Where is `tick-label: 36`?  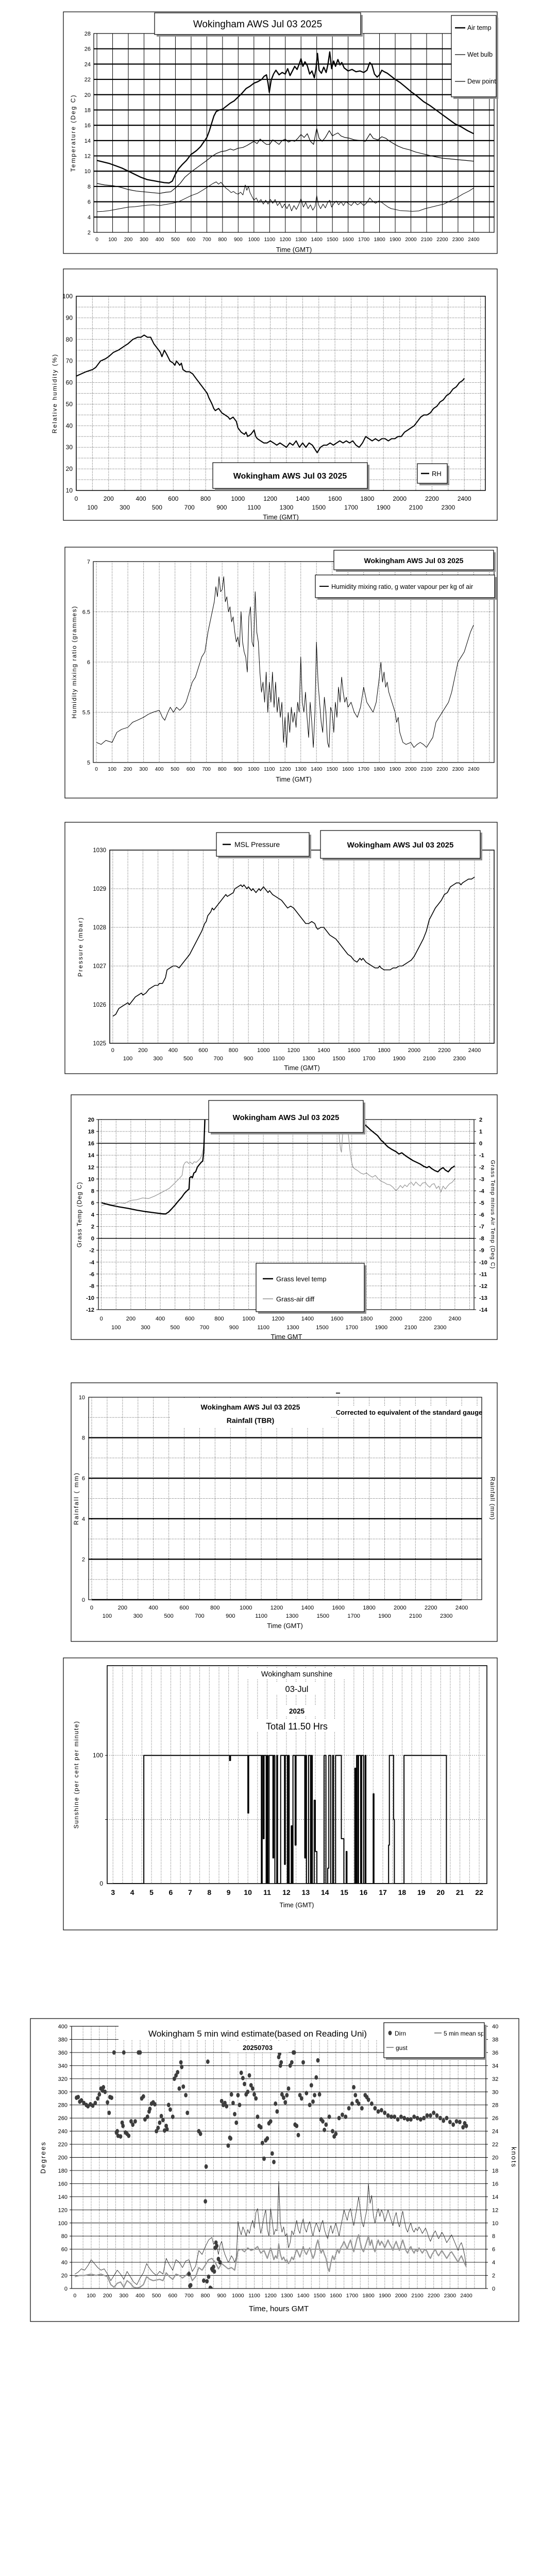 tick-label: 36 is located at coordinates (495, 2053).